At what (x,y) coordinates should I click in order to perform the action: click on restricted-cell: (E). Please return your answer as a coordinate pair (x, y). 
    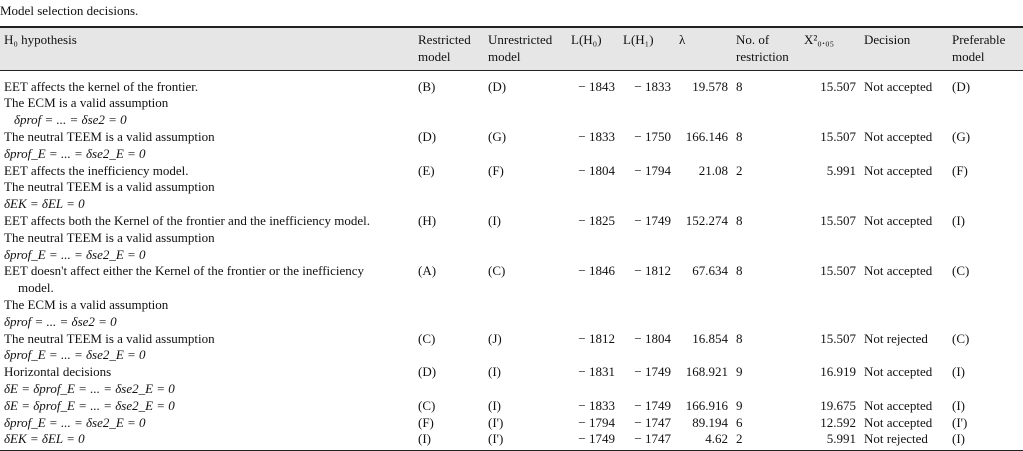
    Looking at the image, I should click on (426, 170).